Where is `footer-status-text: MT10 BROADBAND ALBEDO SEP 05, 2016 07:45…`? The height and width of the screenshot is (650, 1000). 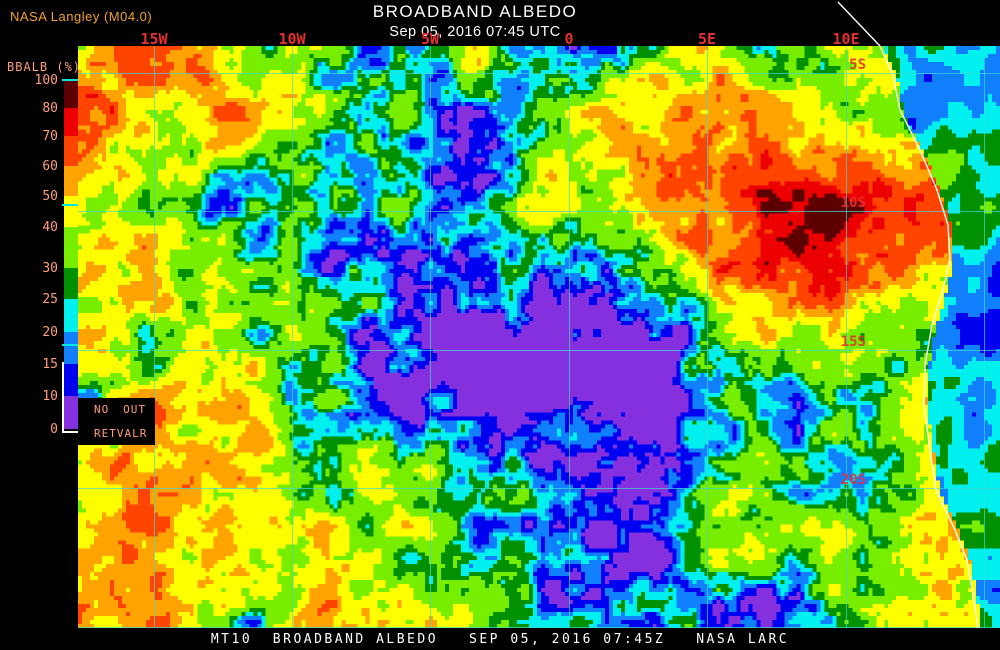 footer-status-text: MT10 BROADBAND ALBEDO SEP 05, 2016 07:45… is located at coordinates (500, 639).